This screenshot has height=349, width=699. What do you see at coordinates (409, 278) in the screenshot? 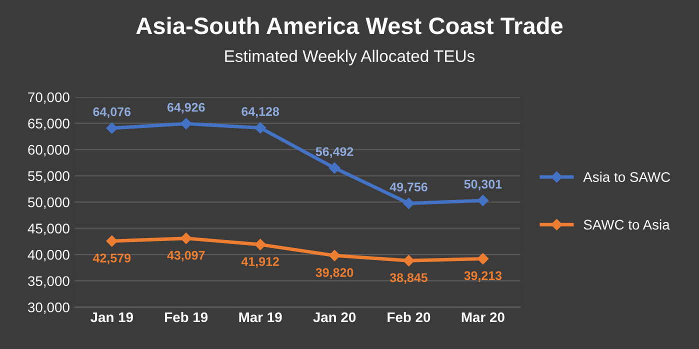
I see `data-label: 38,845` at bounding box center [409, 278].